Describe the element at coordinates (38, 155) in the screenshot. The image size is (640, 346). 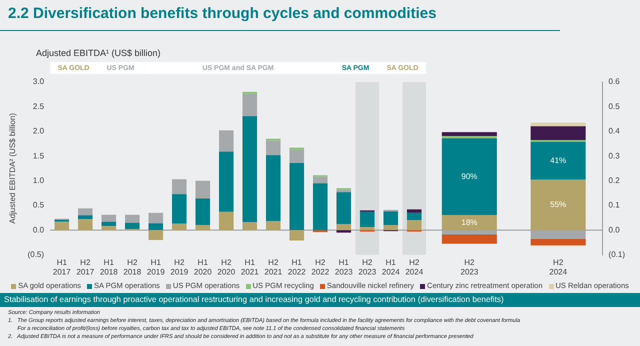
I see `y-tick-label: 1.5` at that location.